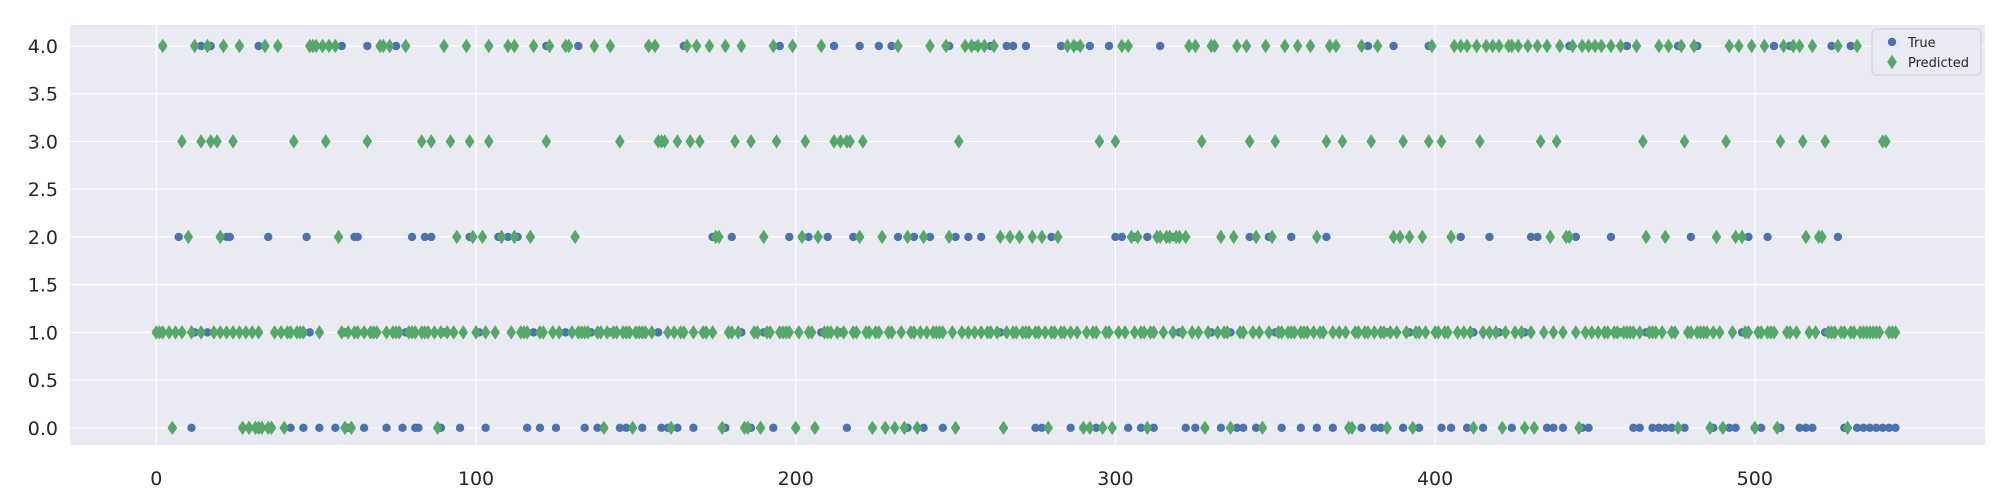 The width and height of the screenshot is (2000, 500). Describe the element at coordinates (1892, 42) in the screenshot. I see `legend-marker-true` at that location.